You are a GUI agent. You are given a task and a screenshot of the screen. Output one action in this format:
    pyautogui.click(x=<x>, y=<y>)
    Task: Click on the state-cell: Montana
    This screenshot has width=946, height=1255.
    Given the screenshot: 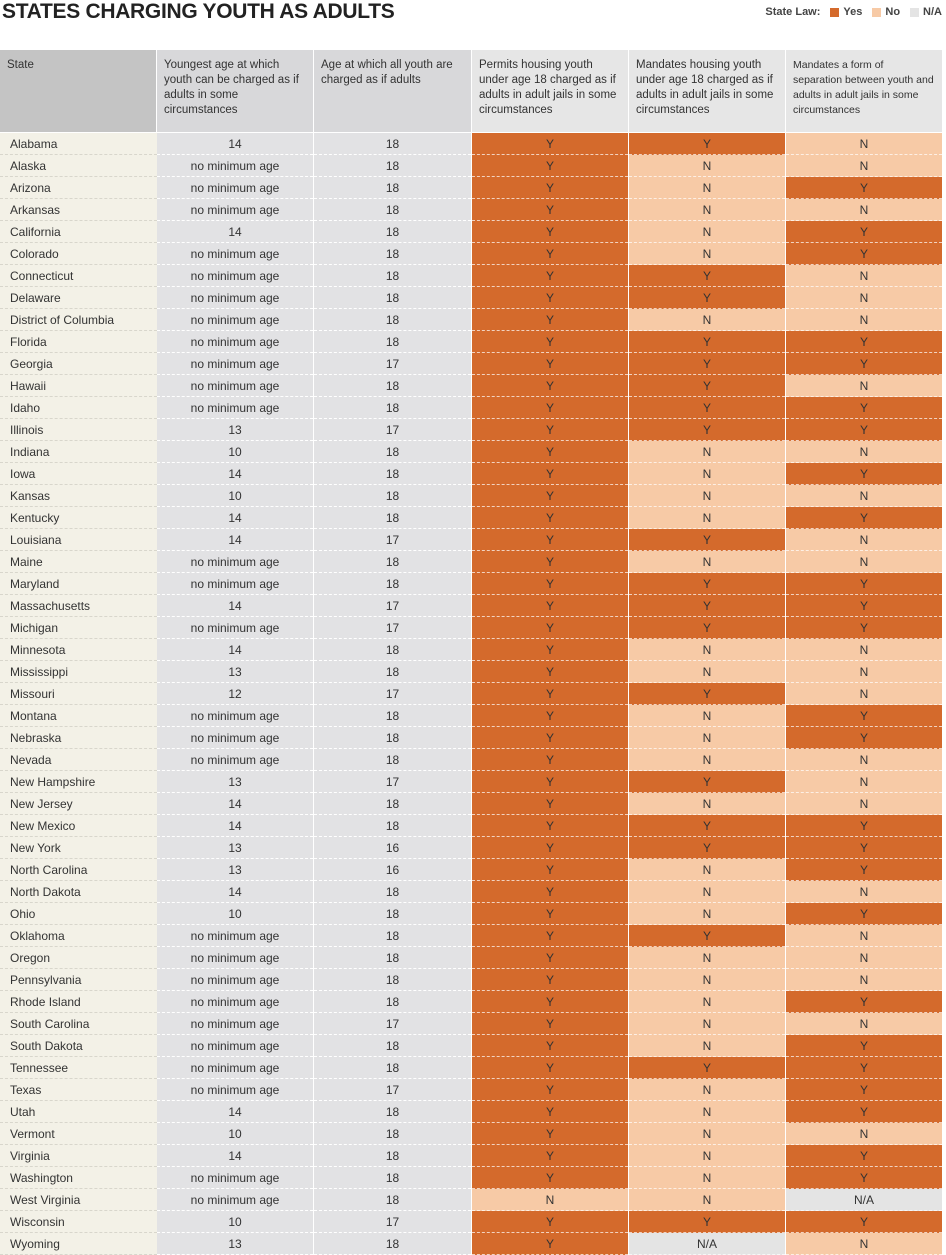 What is the action you would take?
    pyautogui.click(x=78, y=716)
    